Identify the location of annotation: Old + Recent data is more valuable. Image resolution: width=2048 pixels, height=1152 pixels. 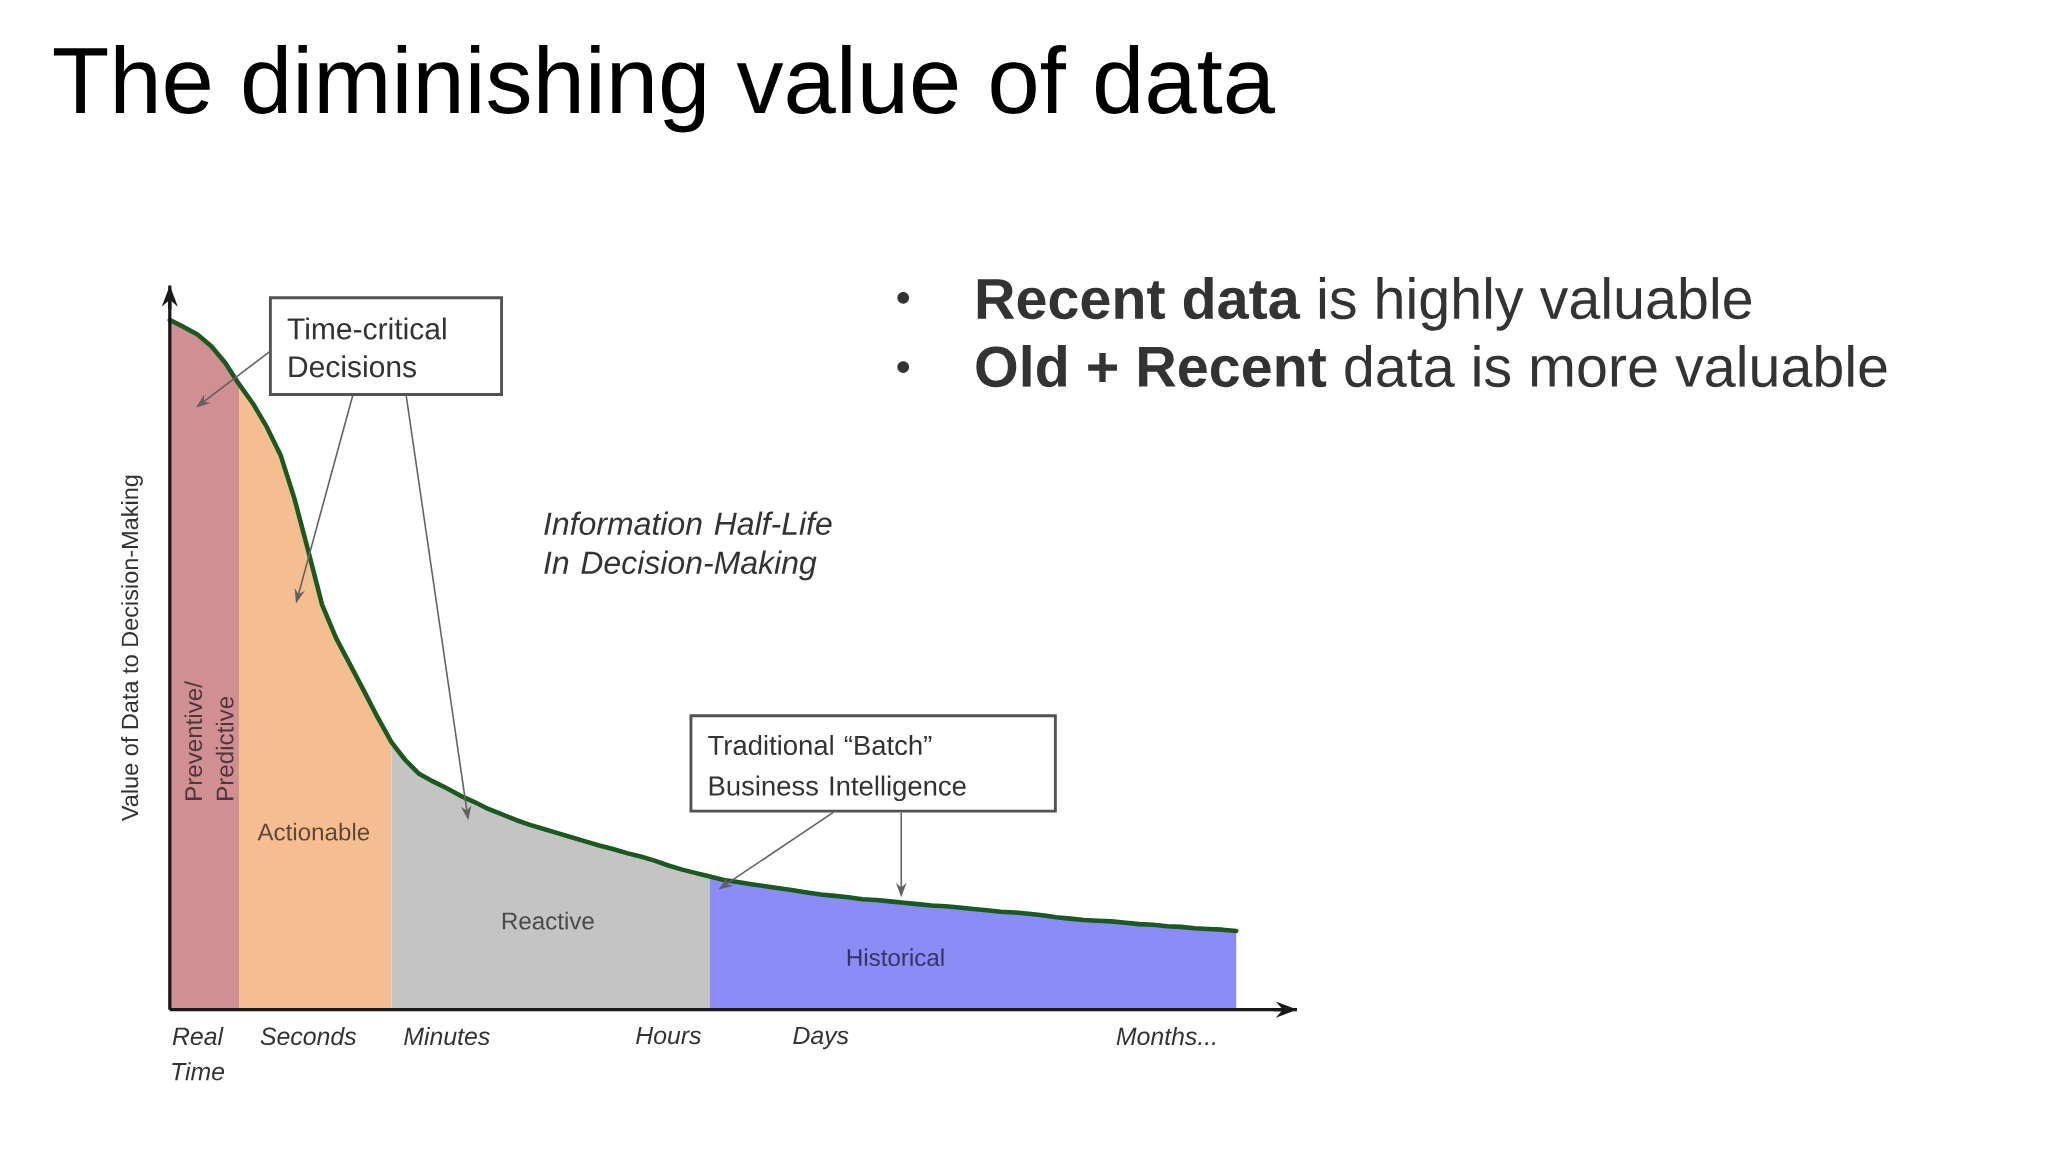
(1431, 366).